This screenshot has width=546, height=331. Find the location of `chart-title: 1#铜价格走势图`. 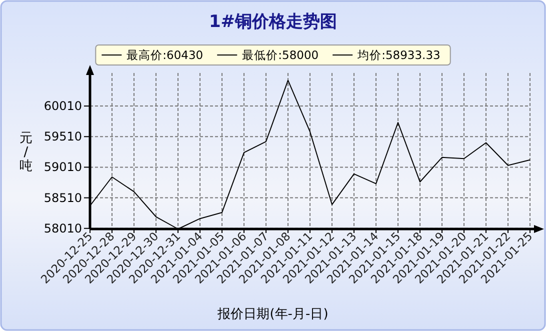

chart-title: 1#铜价格走势图 is located at coordinates (273, 22).